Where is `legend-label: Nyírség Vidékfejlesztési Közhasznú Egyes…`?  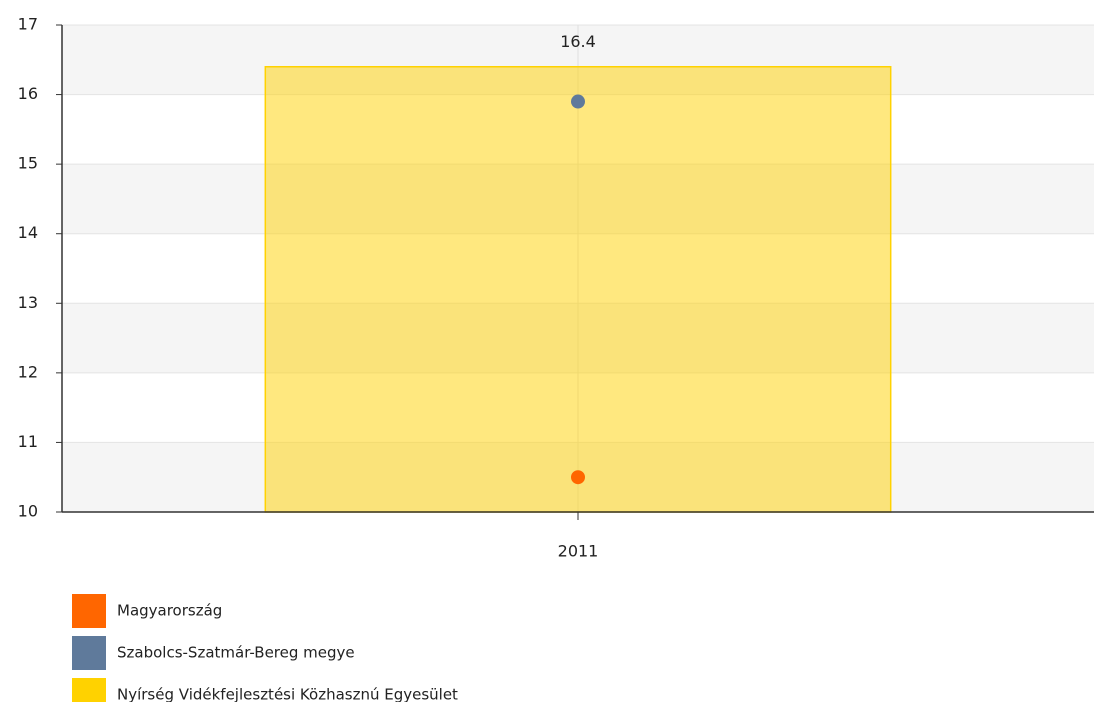
legend-label: Nyírség Vidékfejlesztési Közhasznú Egyes… is located at coordinates (287, 694).